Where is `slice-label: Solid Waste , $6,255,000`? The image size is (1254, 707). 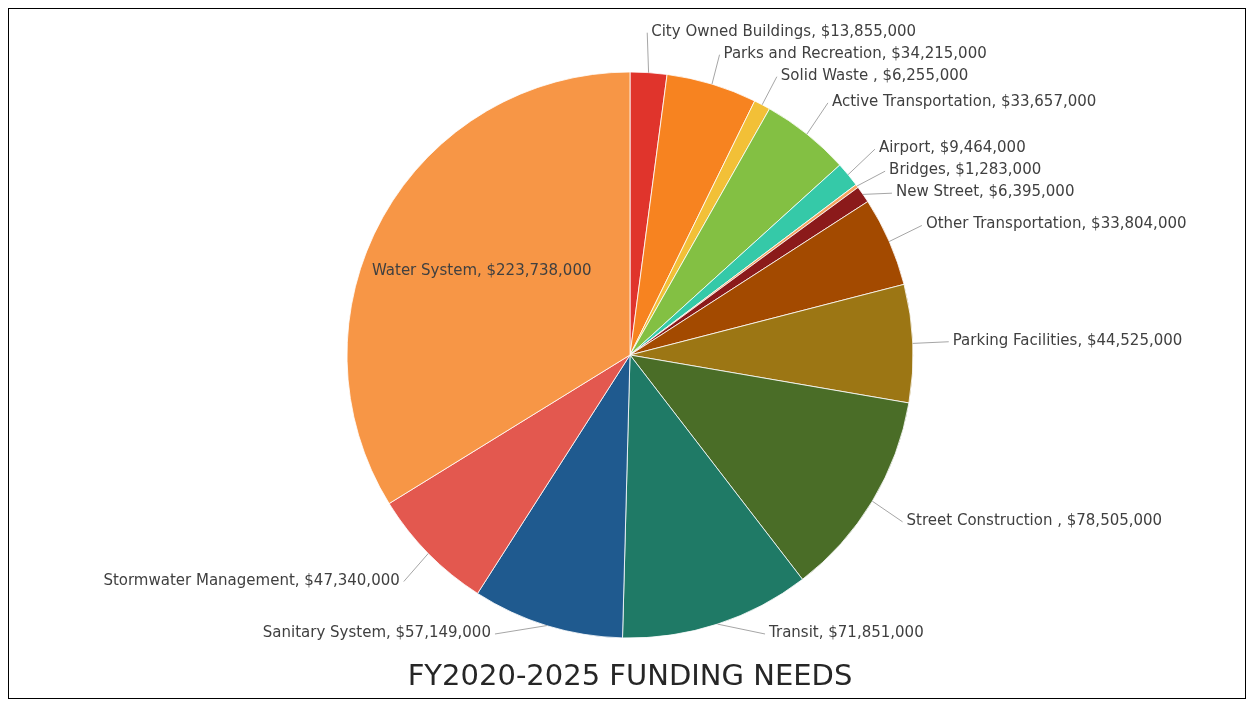 slice-label: Solid Waste , $6,255,000 is located at coordinates (874, 74).